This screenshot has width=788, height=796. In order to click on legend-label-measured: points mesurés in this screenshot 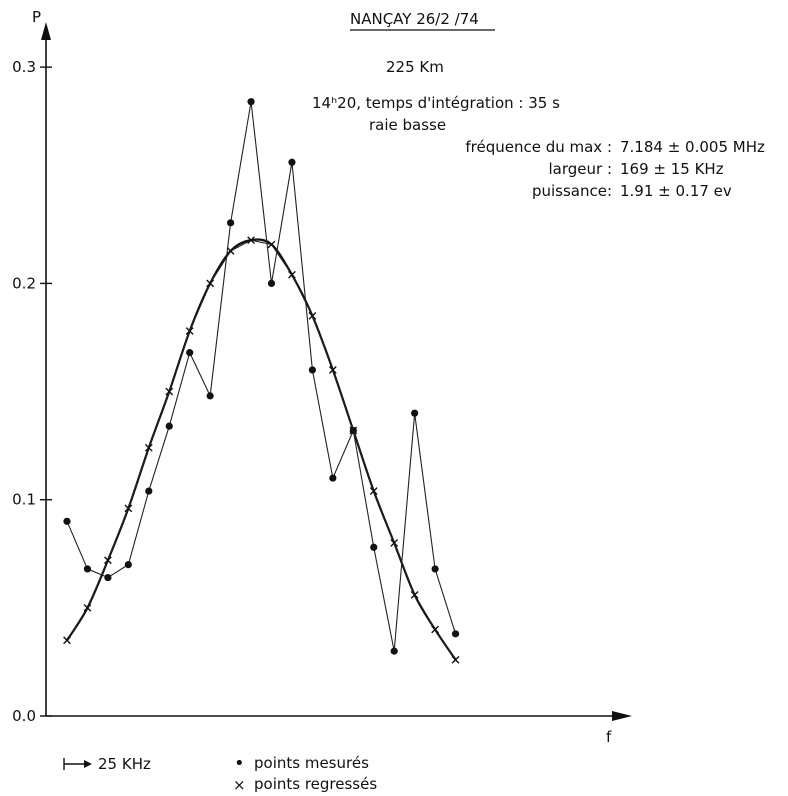, I will do `click(311, 763)`.